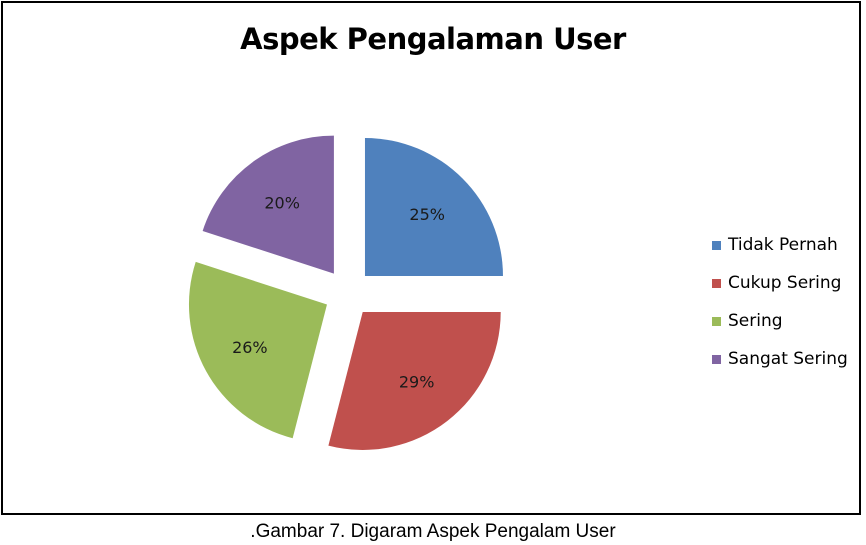 This screenshot has height=545, width=866. I want to click on legend-item-tidak-pernah: Tidak Pernah, so click(780, 245).